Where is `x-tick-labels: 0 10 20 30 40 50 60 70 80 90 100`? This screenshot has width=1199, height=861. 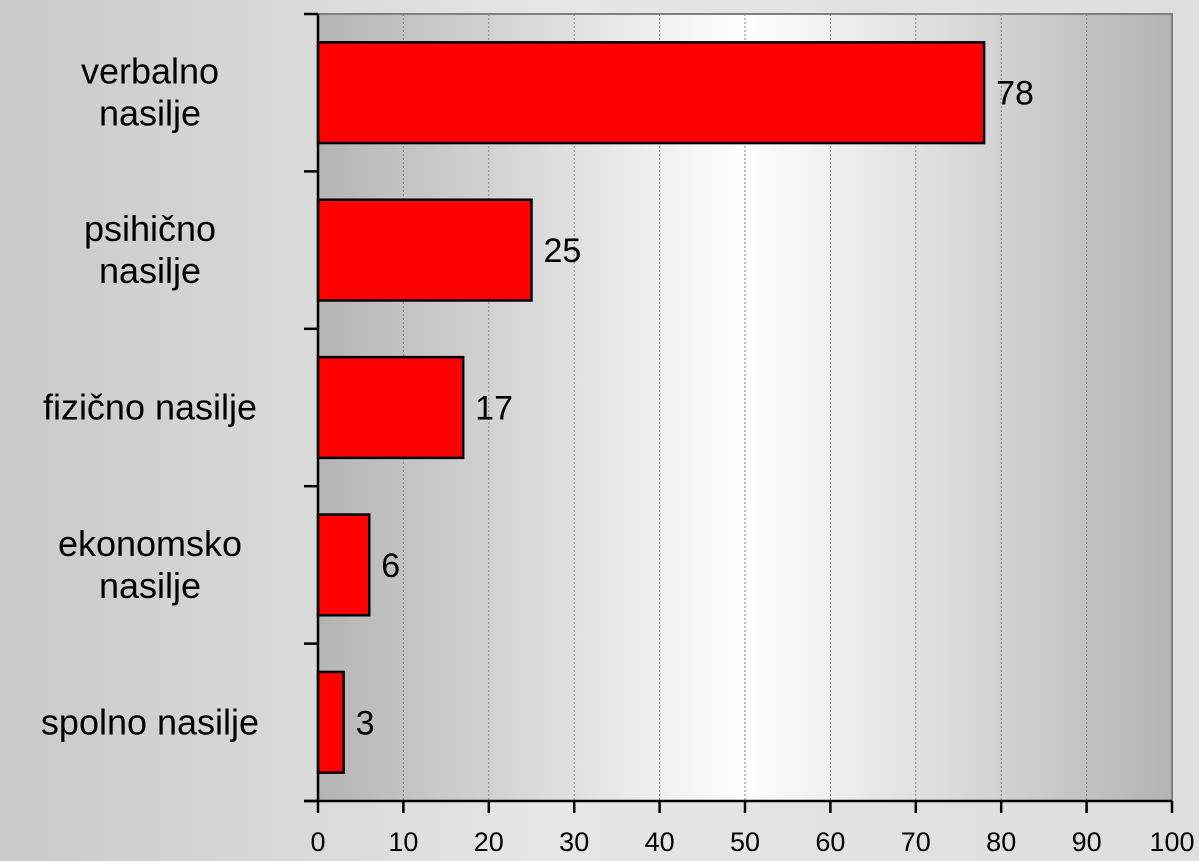 x-tick-labels: 0 10 20 30 40 50 60 70 80 90 100 is located at coordinates (752, 842).